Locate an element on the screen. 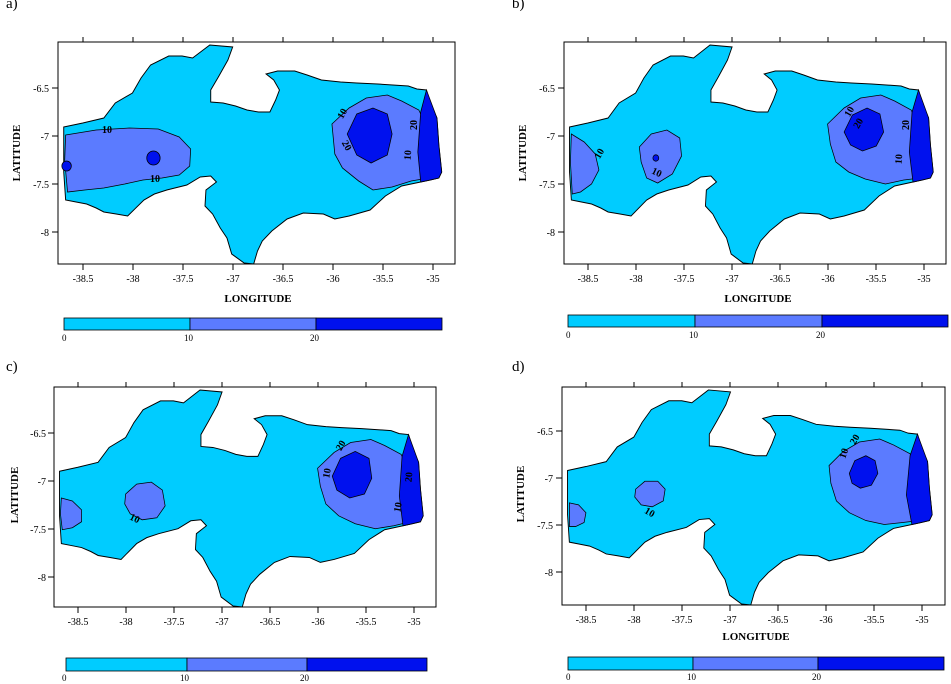 This screenshot has width=951, height=684. y-tick-label: -7.5 is located at coordinates (545, 526).